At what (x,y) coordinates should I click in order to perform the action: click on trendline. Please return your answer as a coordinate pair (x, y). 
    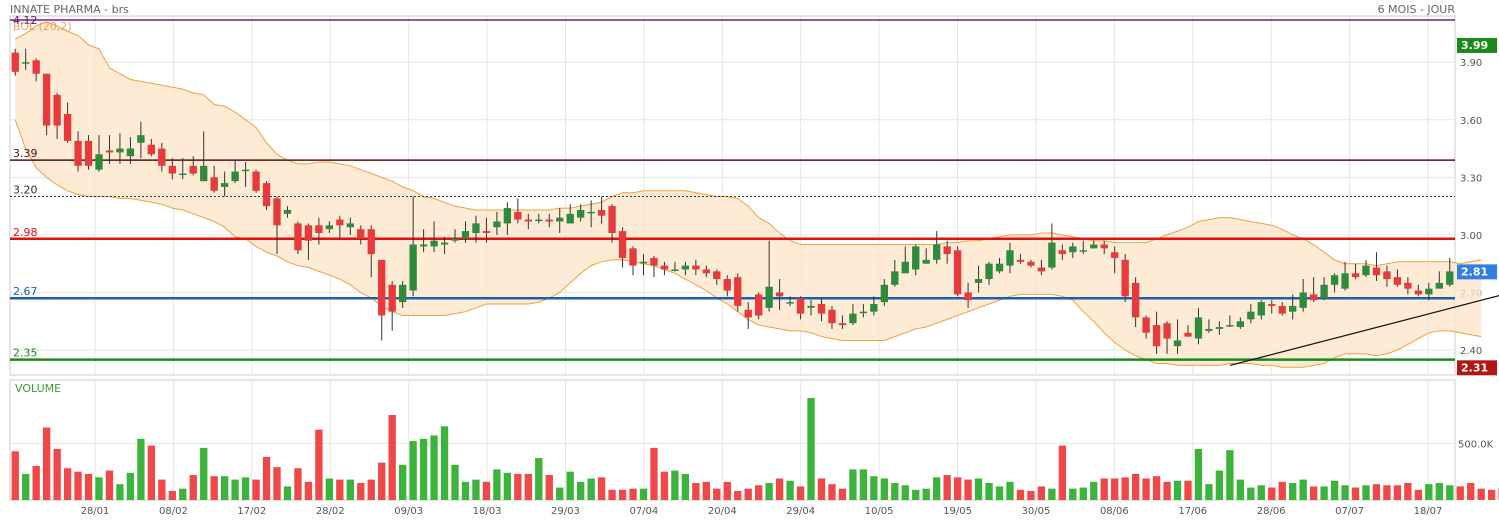
    Looking at the image, I should click on (1364, 330).